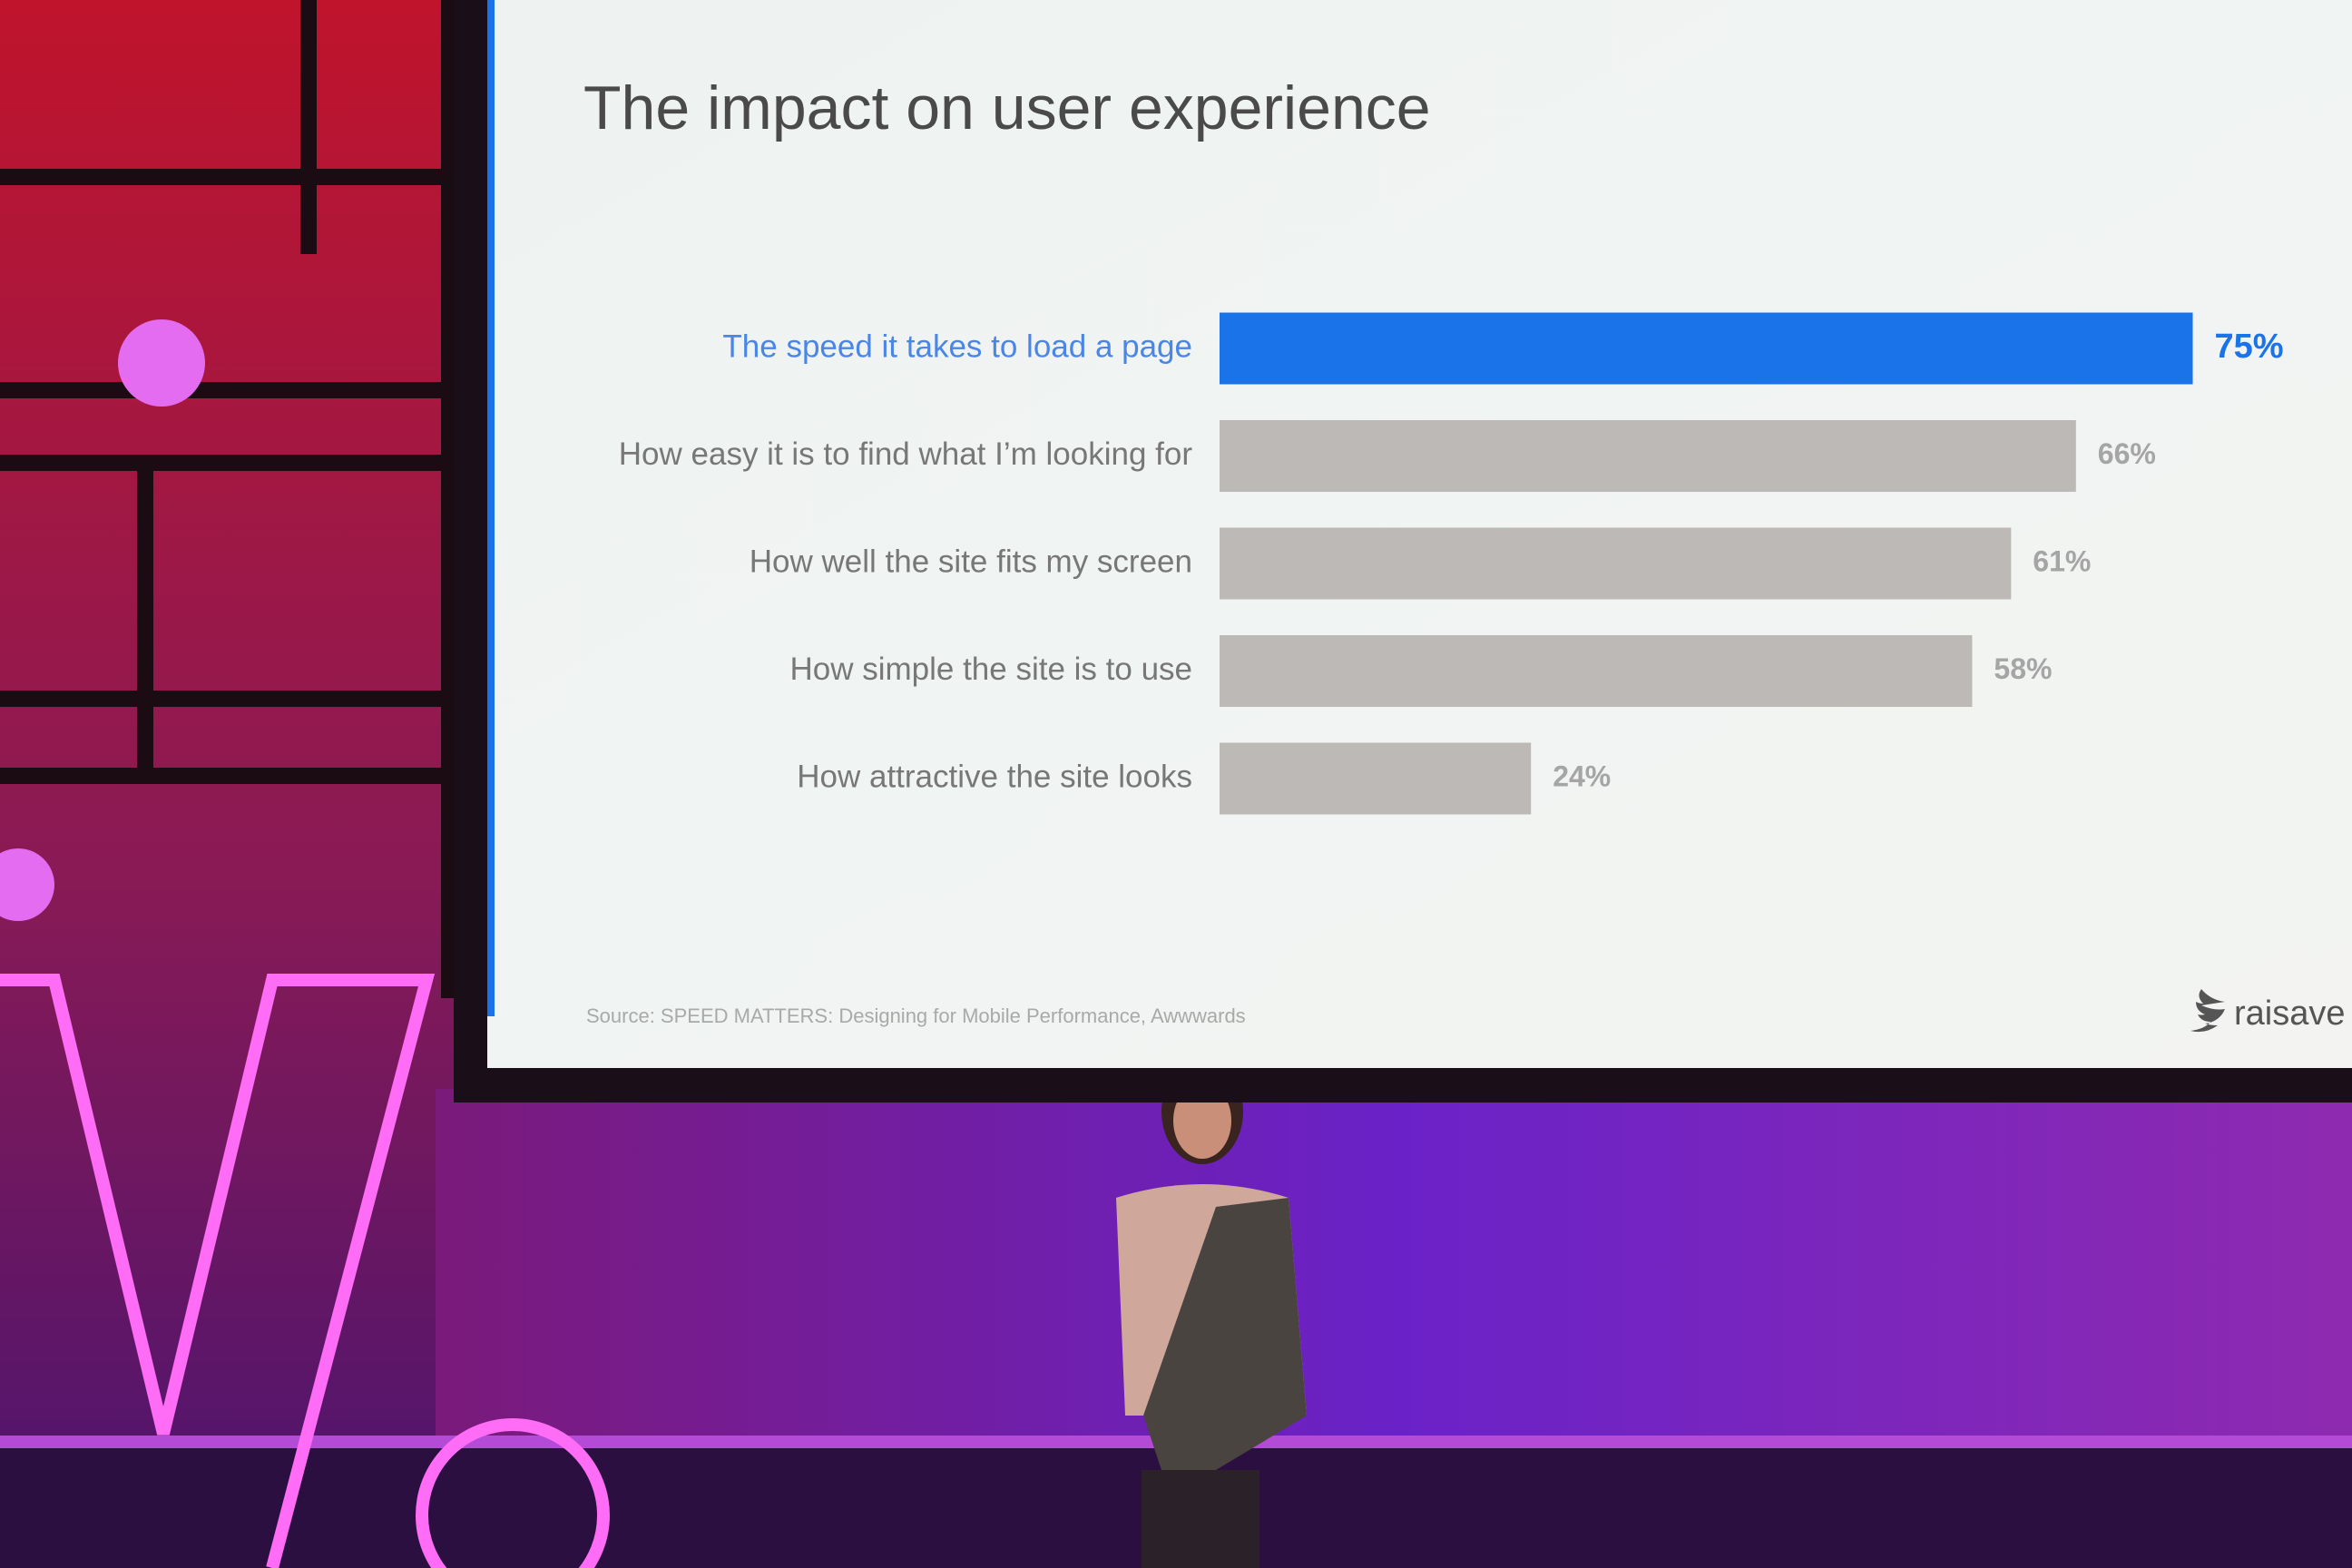  Describe the element at coordinates (2023, 668) in the screenshot. I see `value-label: 58%` at that location.